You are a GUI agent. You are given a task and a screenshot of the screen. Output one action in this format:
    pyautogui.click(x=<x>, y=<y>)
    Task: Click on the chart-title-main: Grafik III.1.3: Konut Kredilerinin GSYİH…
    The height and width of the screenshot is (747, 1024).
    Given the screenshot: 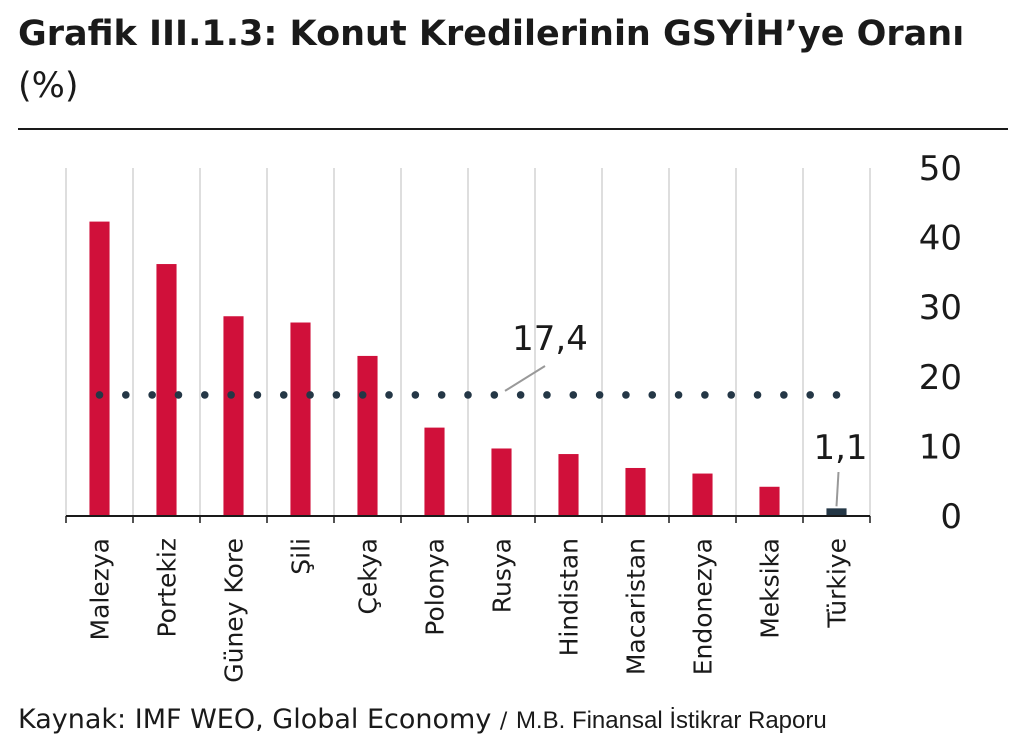 What is the action you would take?
    pyautogui.click(x=491, y=34)
    